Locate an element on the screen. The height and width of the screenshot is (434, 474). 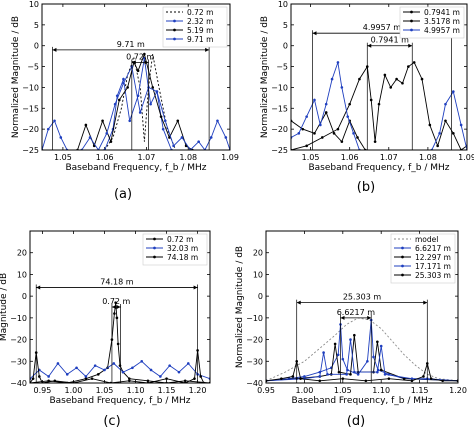
y-tick-label: −5 is located at coordinates (282, 67).